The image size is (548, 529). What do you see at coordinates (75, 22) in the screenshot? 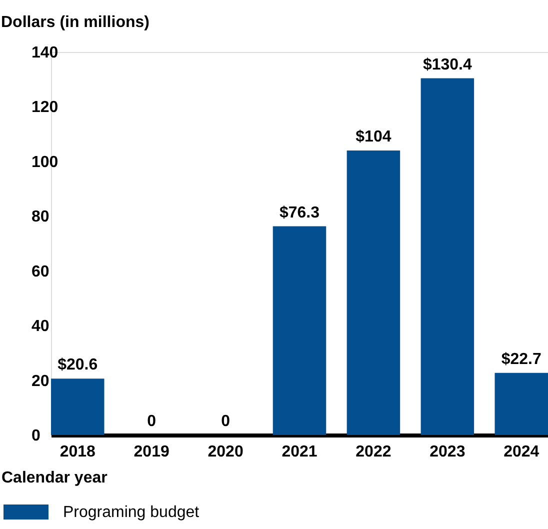
I see `chart-title: Dollars (in millions)` at bounding box center [75, 22].